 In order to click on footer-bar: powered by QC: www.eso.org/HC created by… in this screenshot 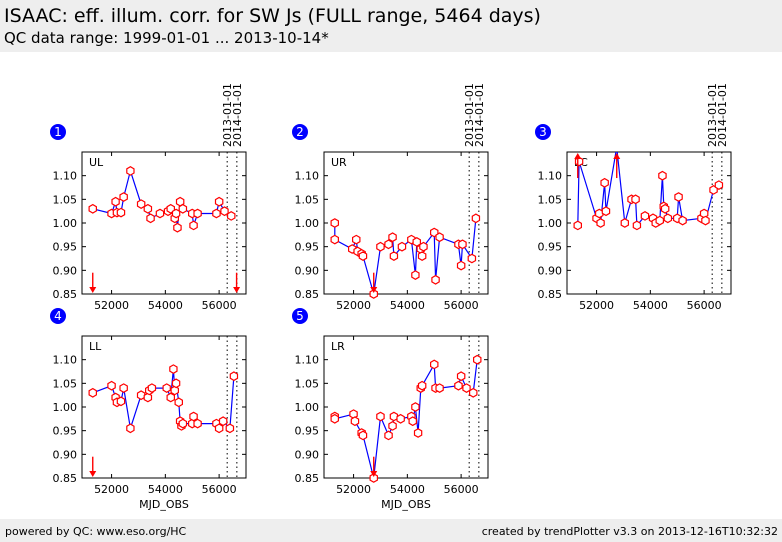, I will do `click(391, 530)`.